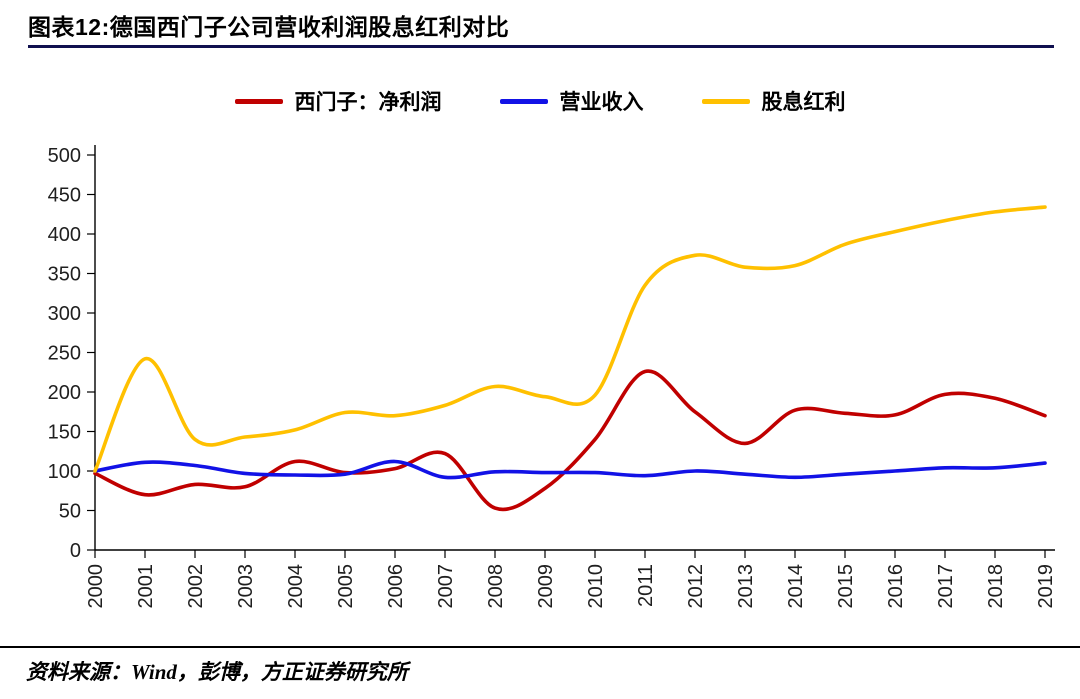 The image size is (1080, 699). What do you see at coordinates (746, 586) in the screenshot?
I see `x-tick-label: 2013` at bounding box center [746, 586].